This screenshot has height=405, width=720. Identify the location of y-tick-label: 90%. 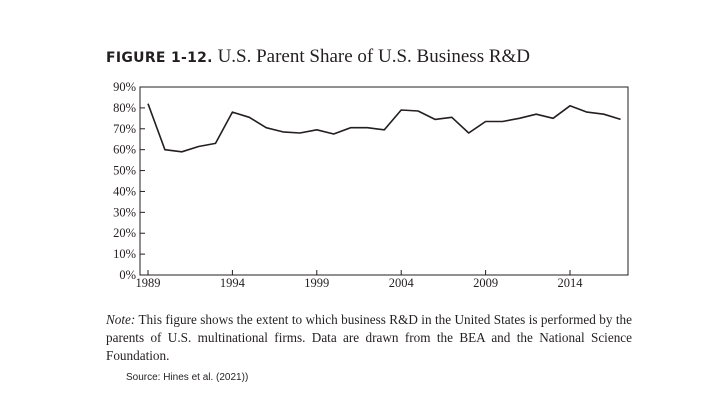
(124, 87).